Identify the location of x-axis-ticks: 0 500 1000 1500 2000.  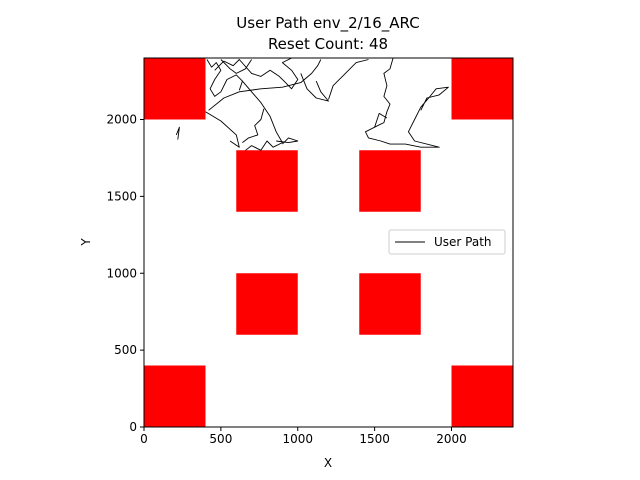
(303, 436).